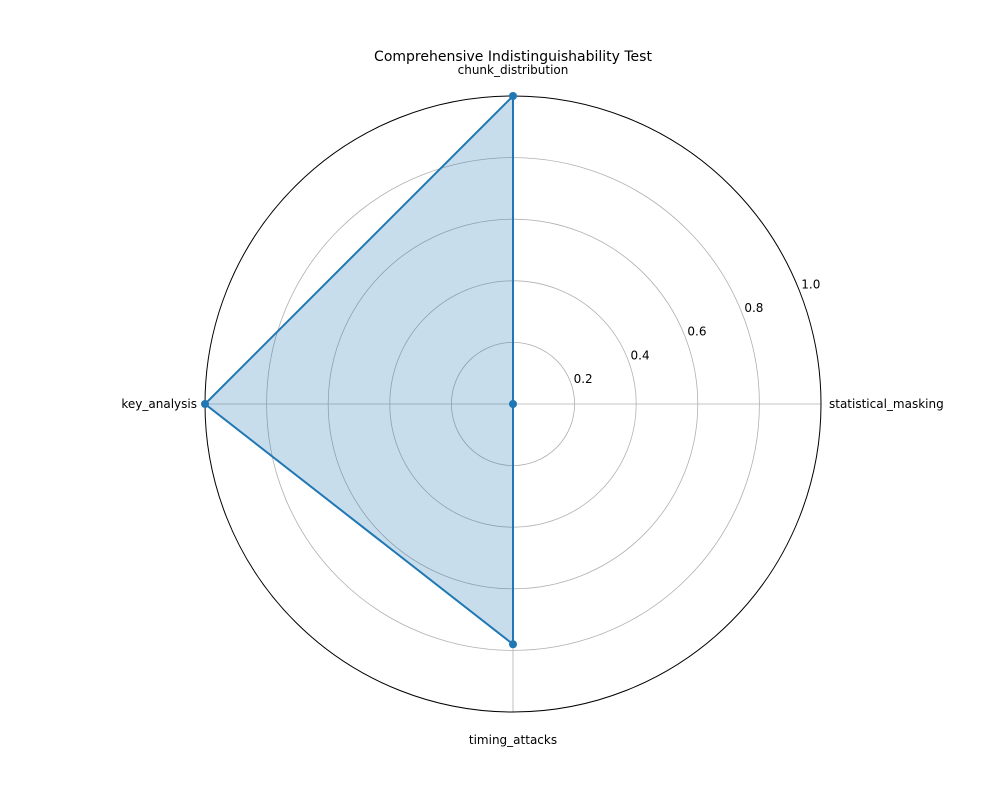 Image resolution: width=1000 pixels, height=800 pixels. Describe the element at coordinates (640, 355) in the screenshot. I see `radial-tick-label: 0.4` at that location.